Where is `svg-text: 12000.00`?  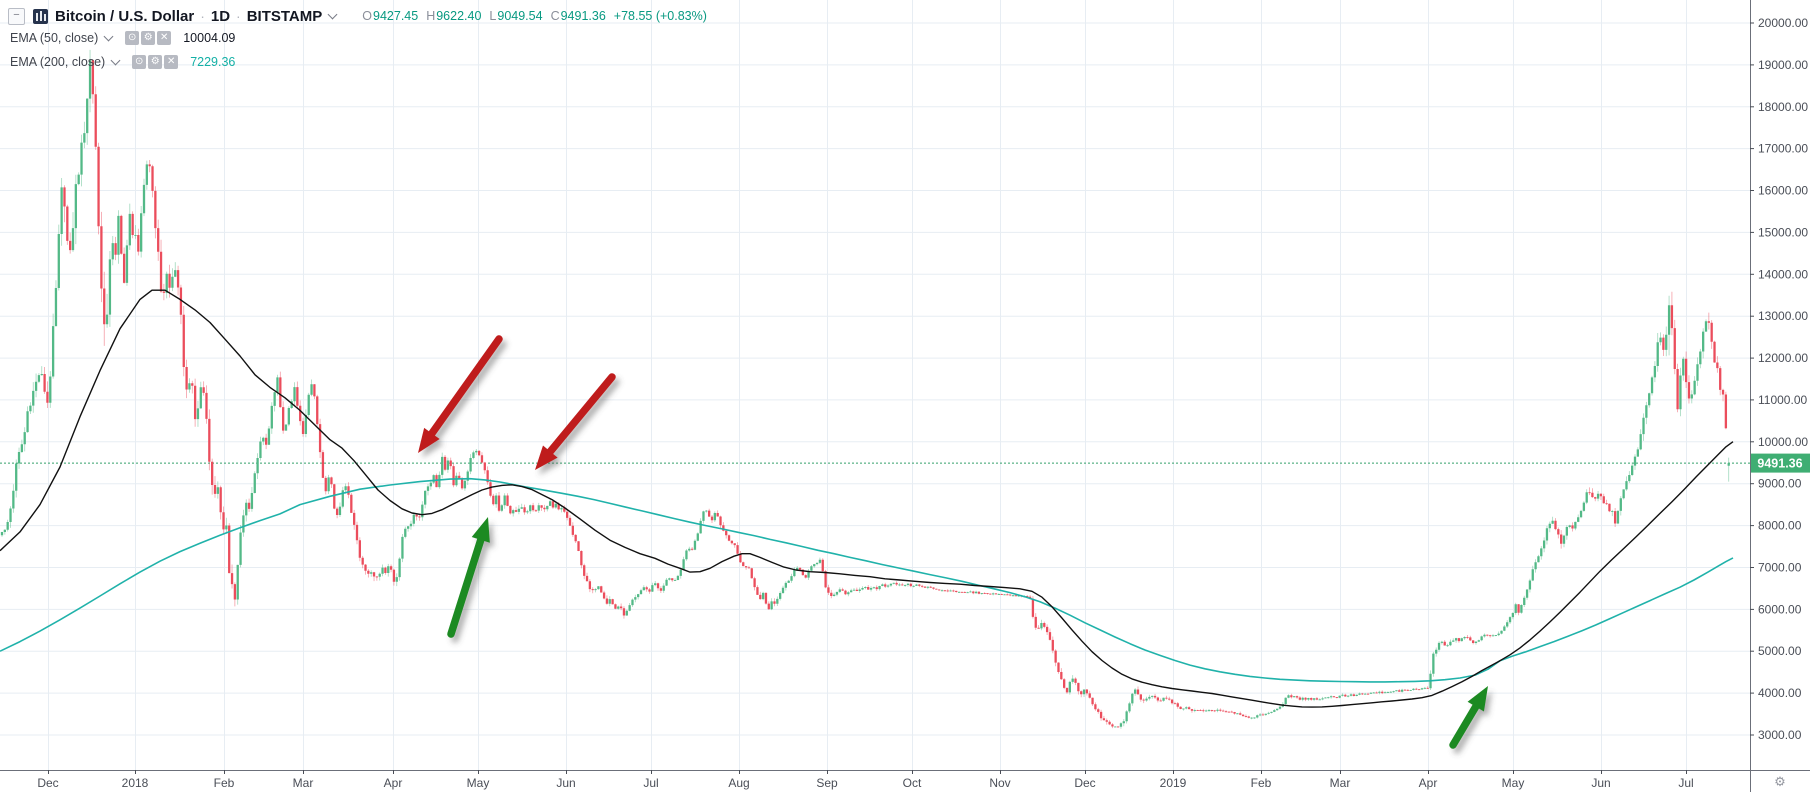 svg-text: 12000.00 is located at coordinates (1783, 358).